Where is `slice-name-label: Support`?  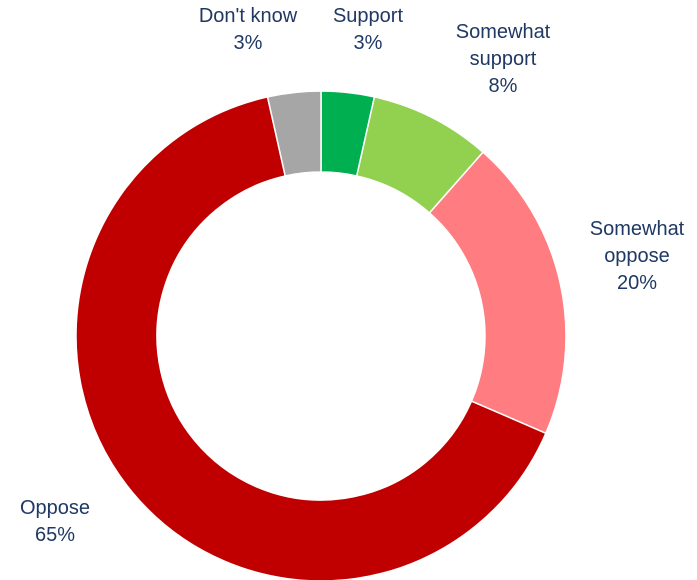 slice-name-label: Support is located at coordinates (368, 16).